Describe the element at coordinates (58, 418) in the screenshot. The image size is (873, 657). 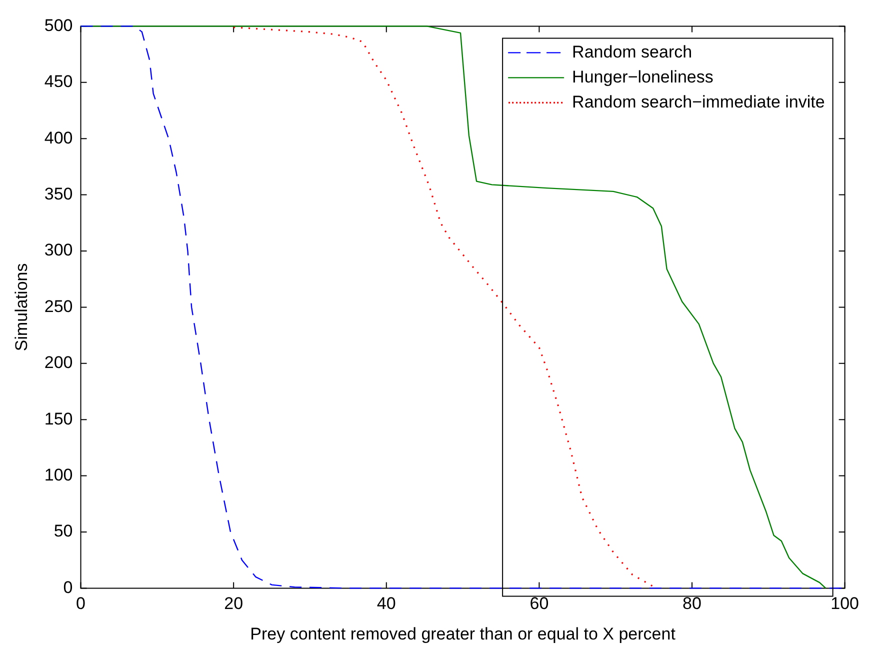
I see `y-tick-label: 150` at that location.